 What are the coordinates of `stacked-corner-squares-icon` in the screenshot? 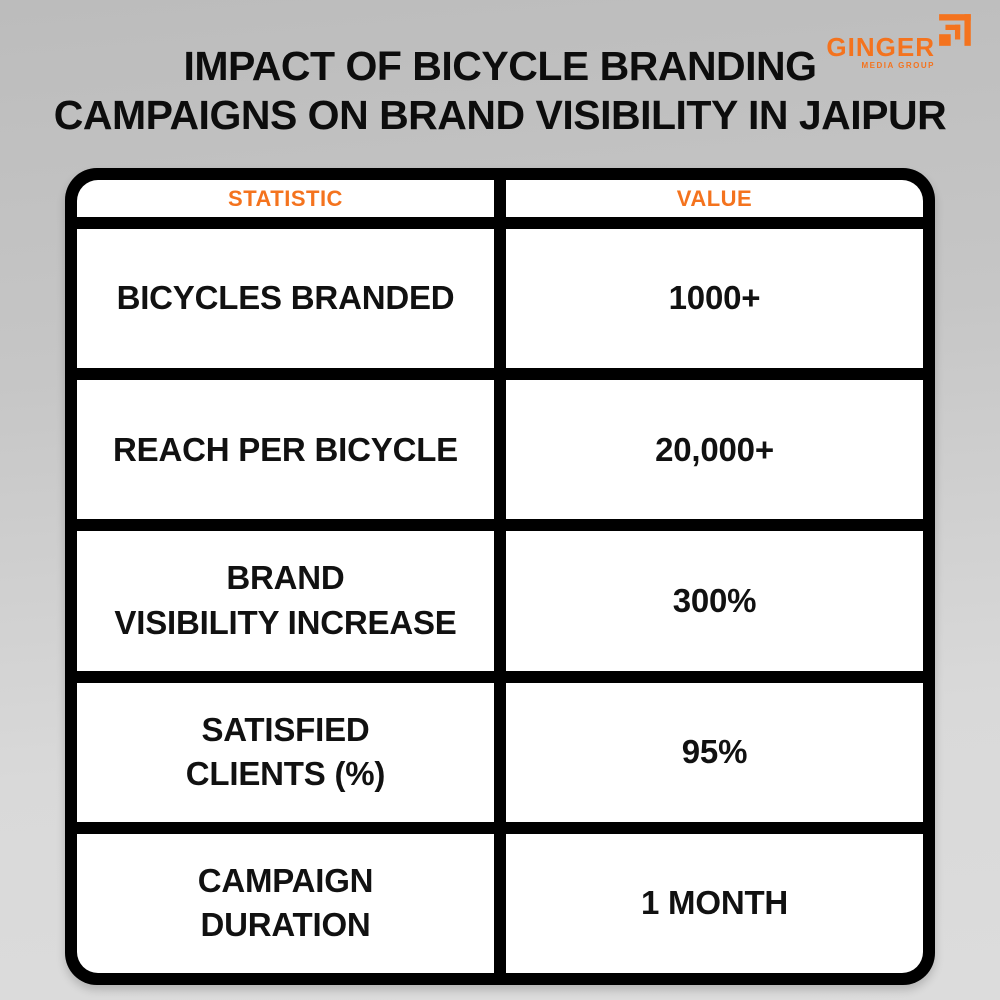 It's located at (955, 30).